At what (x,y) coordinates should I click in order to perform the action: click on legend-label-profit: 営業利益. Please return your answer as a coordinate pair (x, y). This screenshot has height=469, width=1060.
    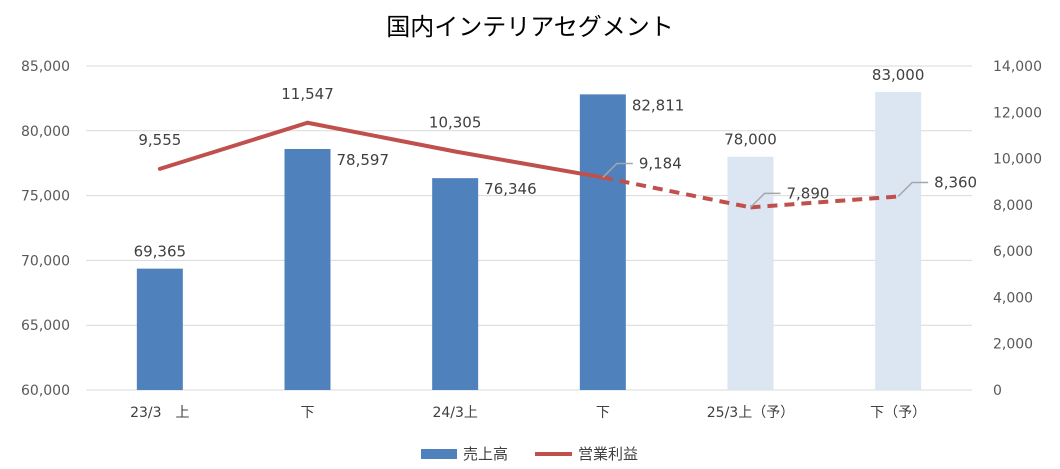
    Looking at the image, I should click on (608, 454).